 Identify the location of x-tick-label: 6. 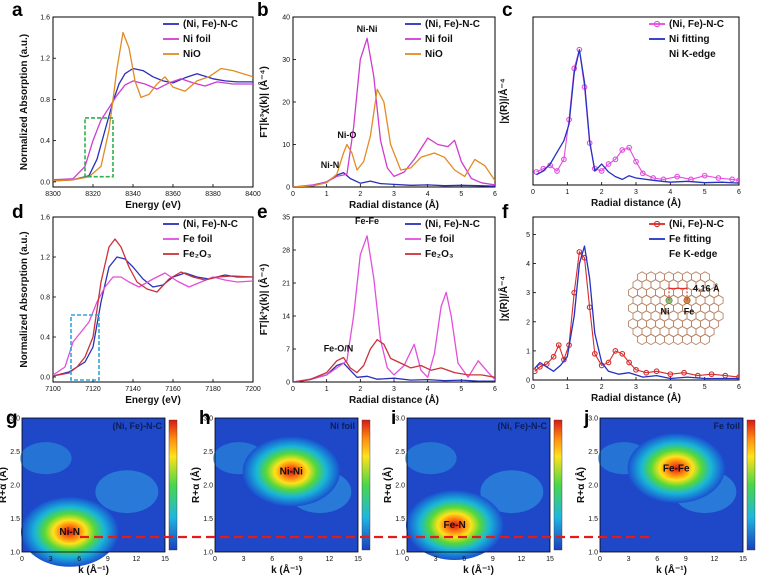
(739, 387).